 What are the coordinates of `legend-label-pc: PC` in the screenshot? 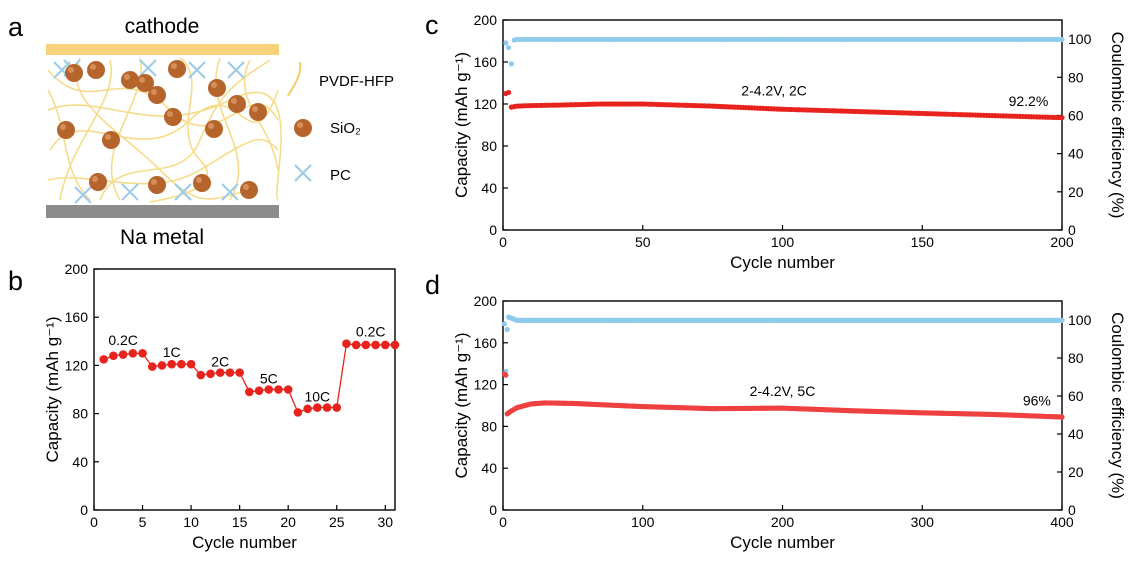 It's located at (340, 175).